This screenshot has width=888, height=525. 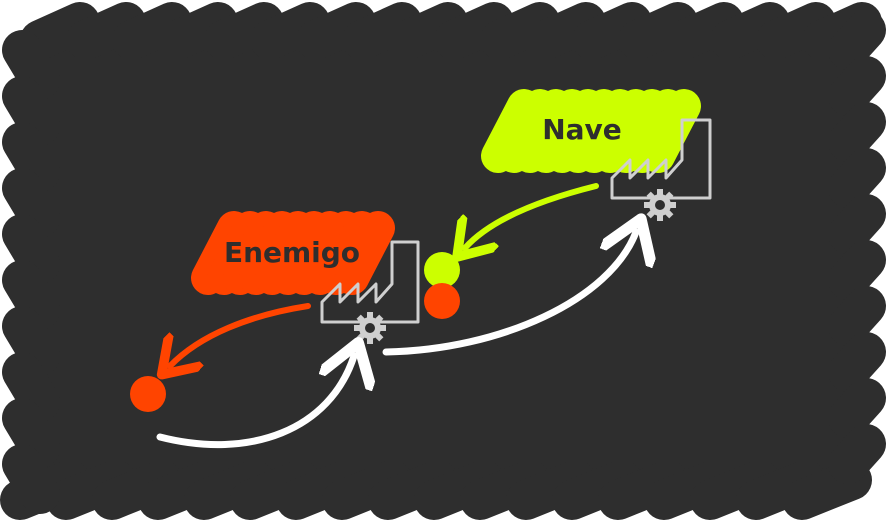 What do you see at coordinates (532, 215) in the screenshot?
I see `ship-spawn-arrow` at bounding box center [532, 215].